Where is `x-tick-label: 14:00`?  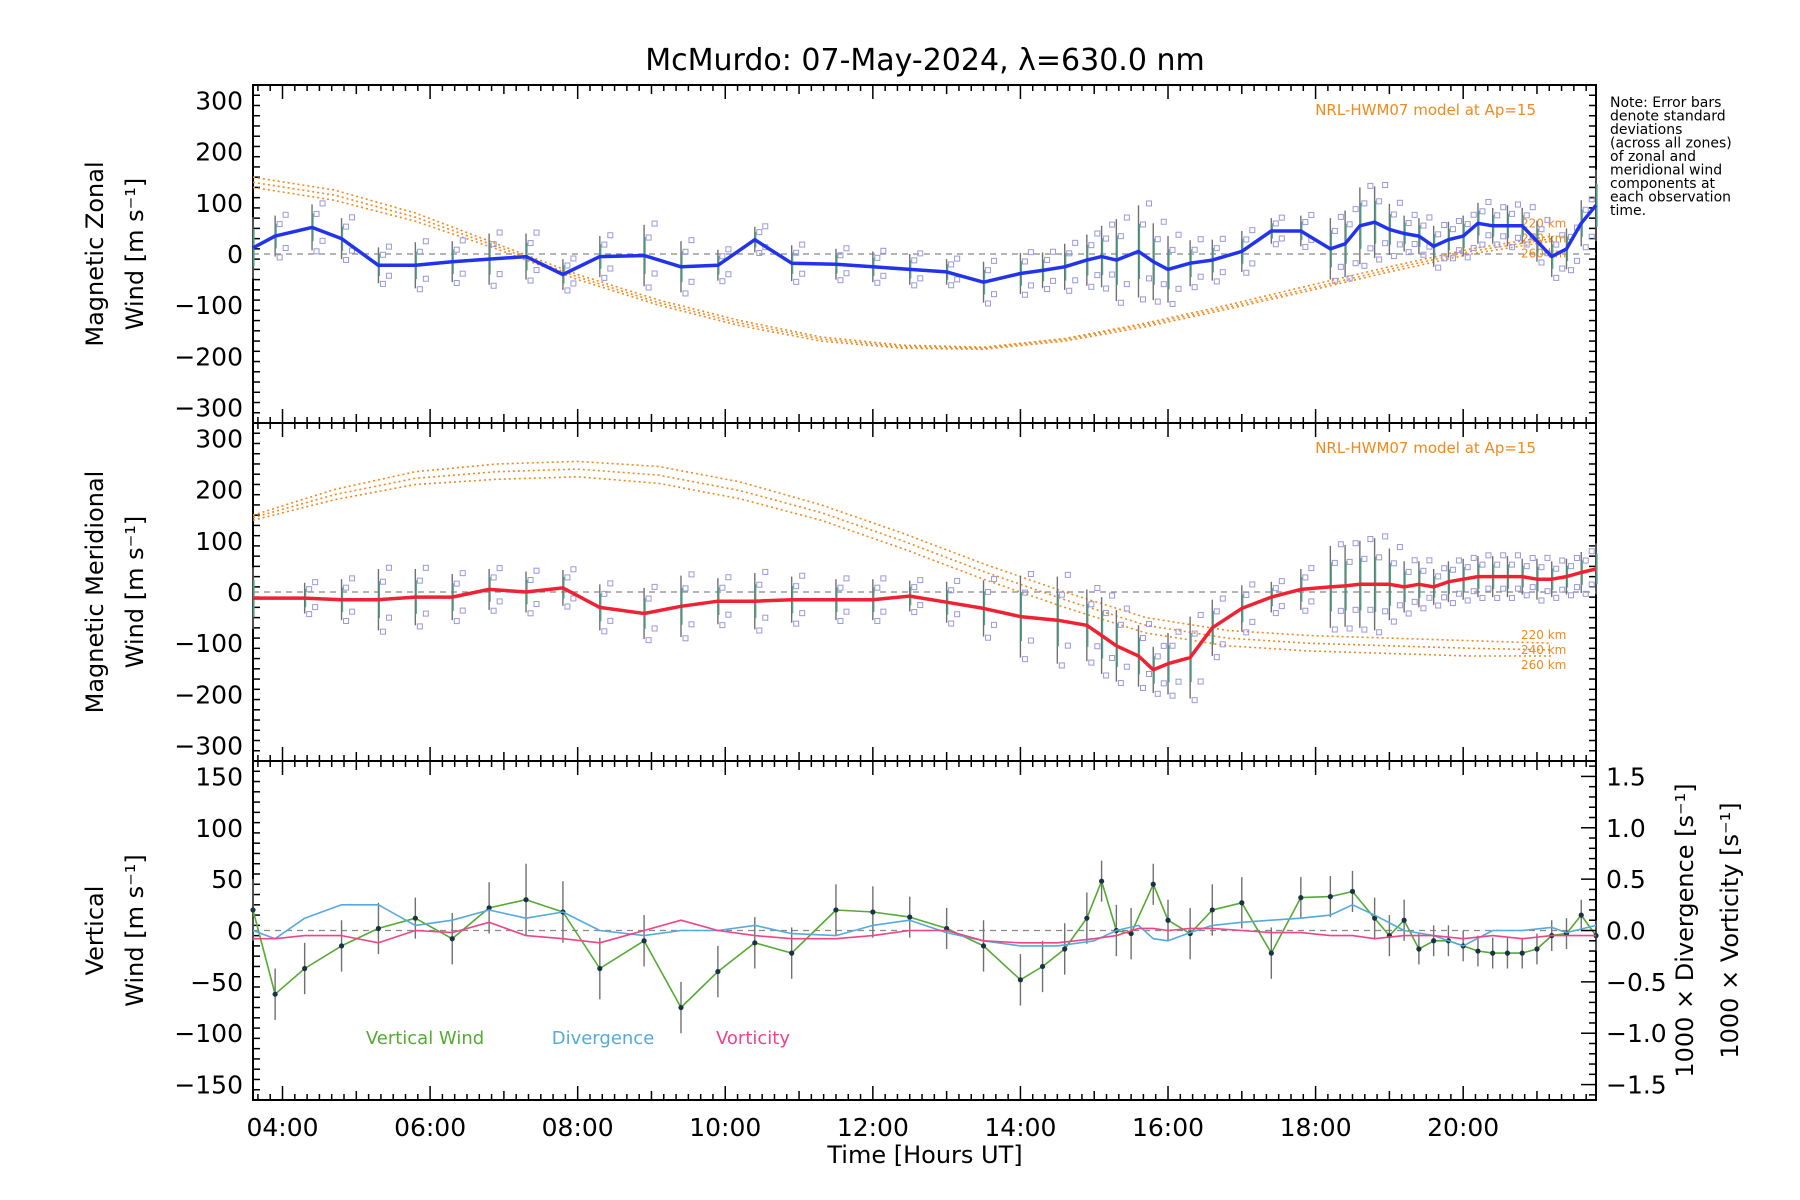
x-tick-label: 14:00 is located at coordinates (1020, 1127).